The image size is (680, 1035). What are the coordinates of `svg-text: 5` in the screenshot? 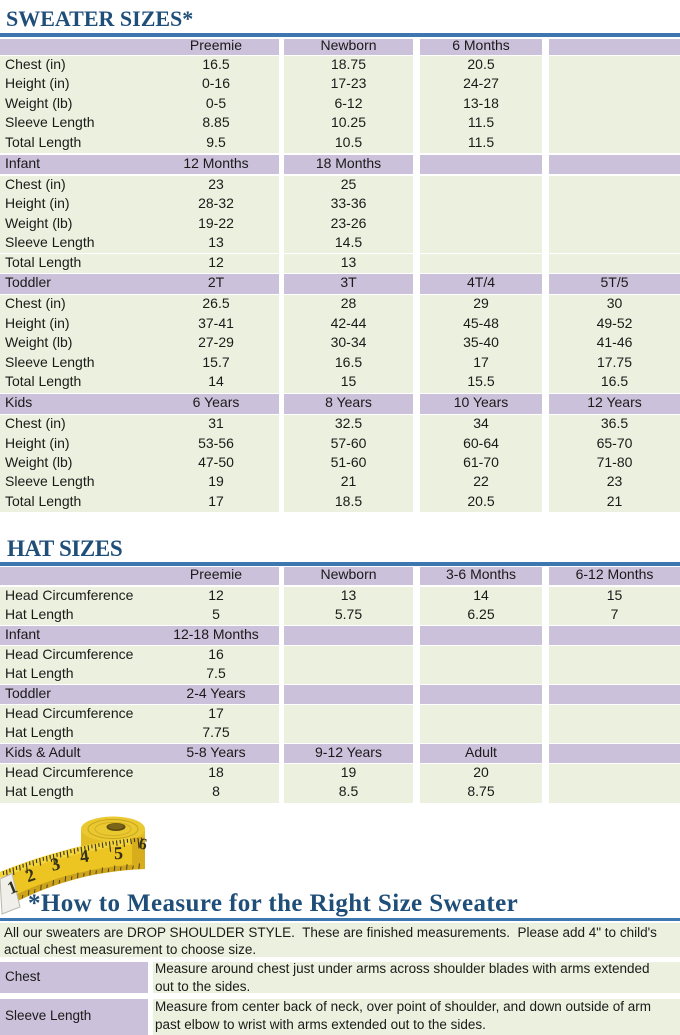 It's located at (118, 853).